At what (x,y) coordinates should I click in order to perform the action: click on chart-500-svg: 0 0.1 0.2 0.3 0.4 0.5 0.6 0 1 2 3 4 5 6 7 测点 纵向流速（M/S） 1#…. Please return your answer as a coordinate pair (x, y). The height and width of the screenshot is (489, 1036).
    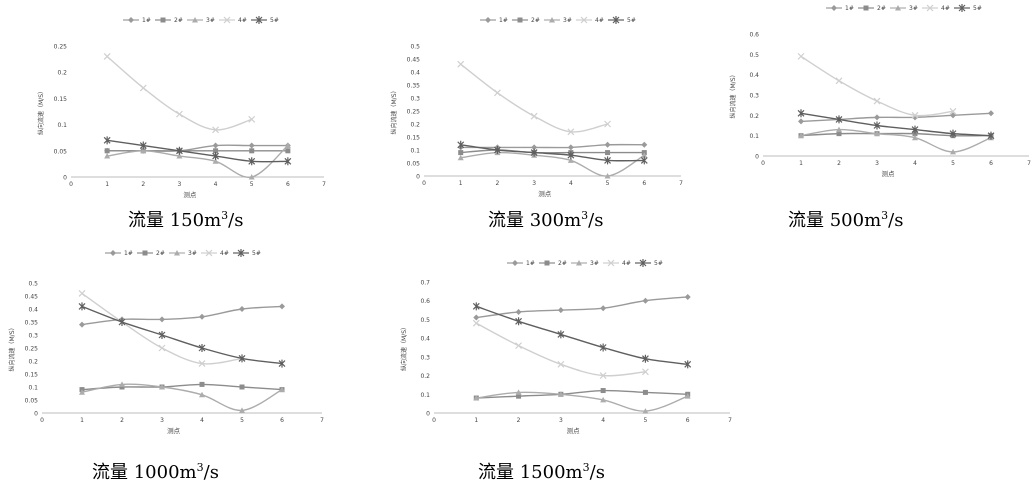
    Looking at the image, I should click on (880, 91).